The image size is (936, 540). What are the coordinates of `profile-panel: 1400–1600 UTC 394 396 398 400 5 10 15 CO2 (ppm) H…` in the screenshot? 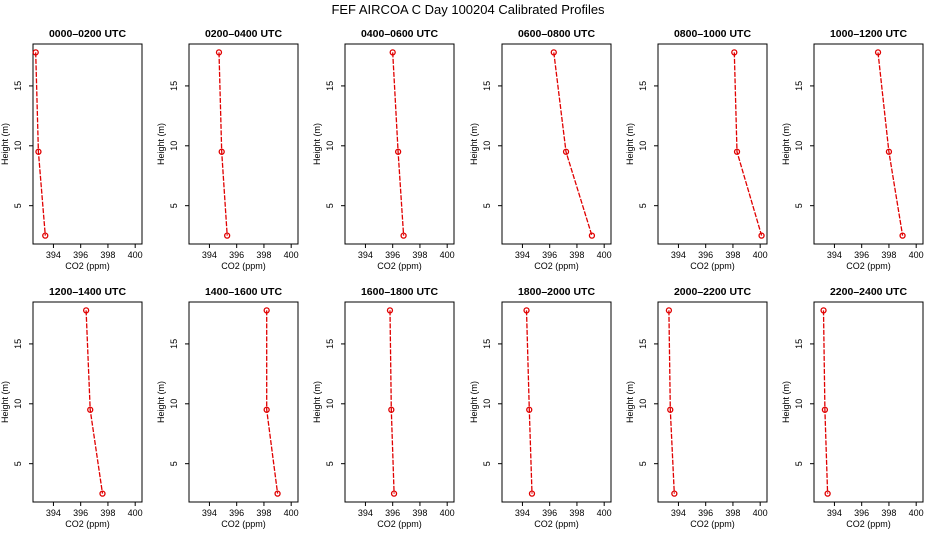 It's located at (227, 407).